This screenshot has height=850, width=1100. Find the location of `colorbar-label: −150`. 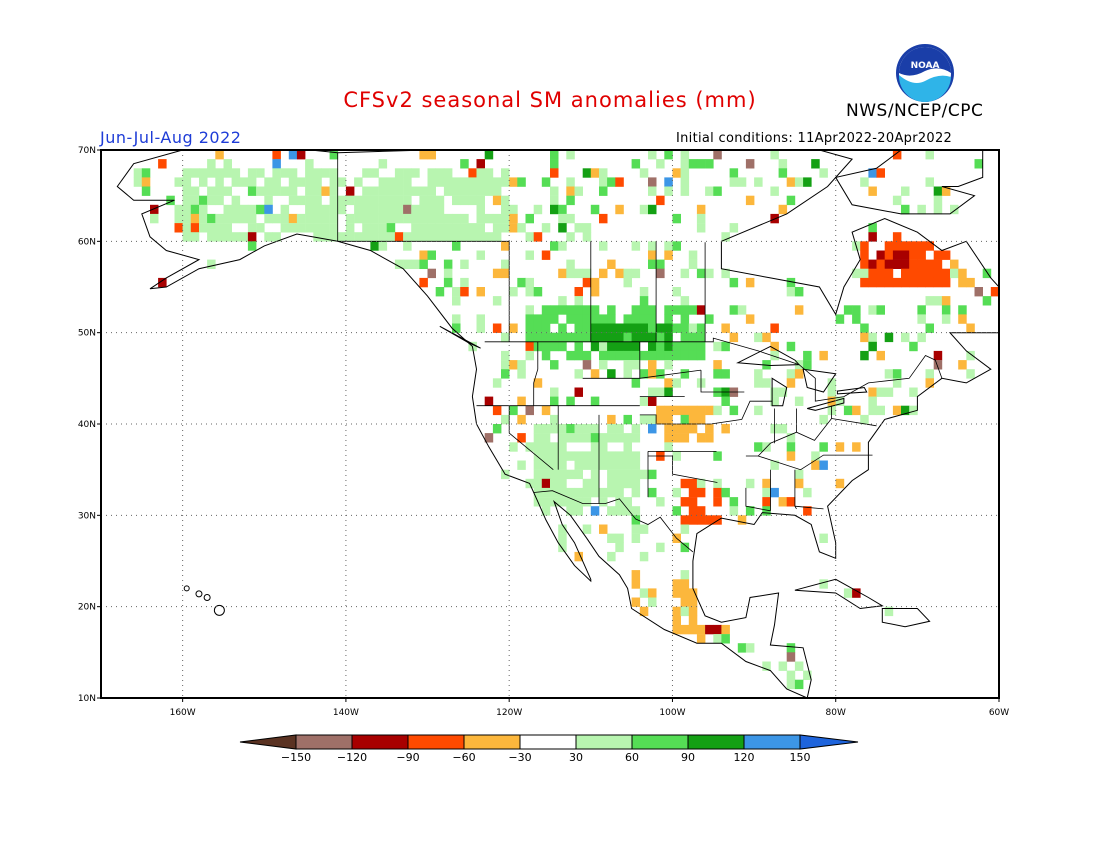

colorbar-label: −150 is located at coordinates (296, 757).